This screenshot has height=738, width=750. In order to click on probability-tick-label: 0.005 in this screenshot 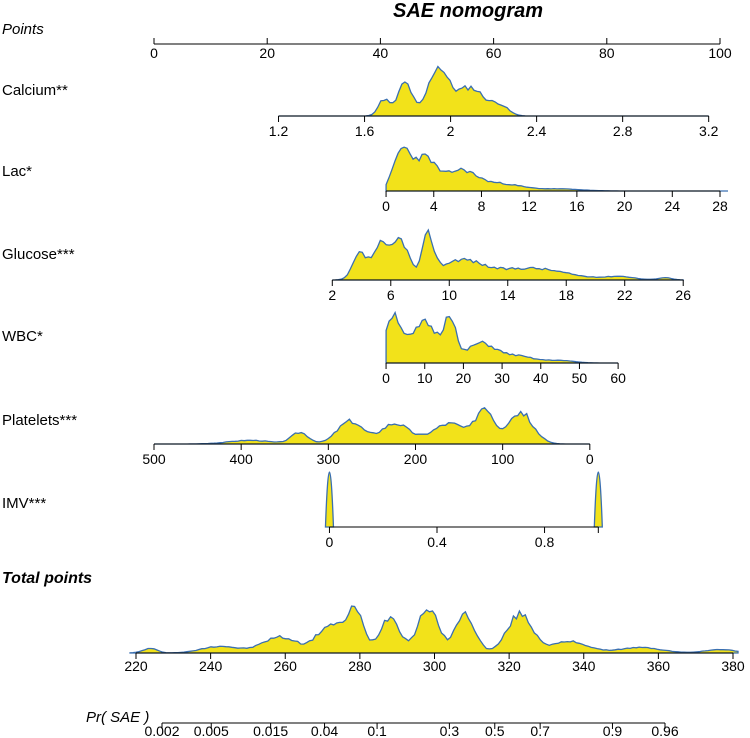, I will do `click(211, 730)`.